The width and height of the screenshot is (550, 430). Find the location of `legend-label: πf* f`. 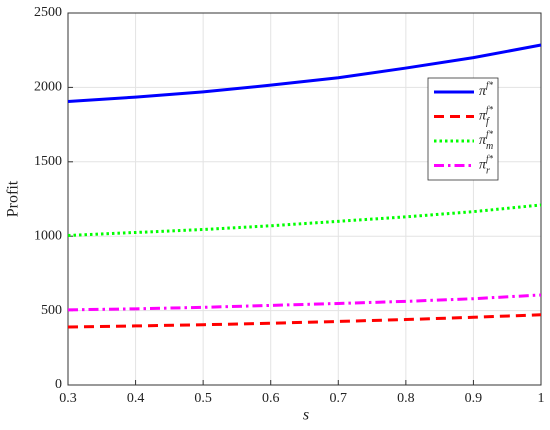

legend-label: πf* f is located at coordinates (486, 116).